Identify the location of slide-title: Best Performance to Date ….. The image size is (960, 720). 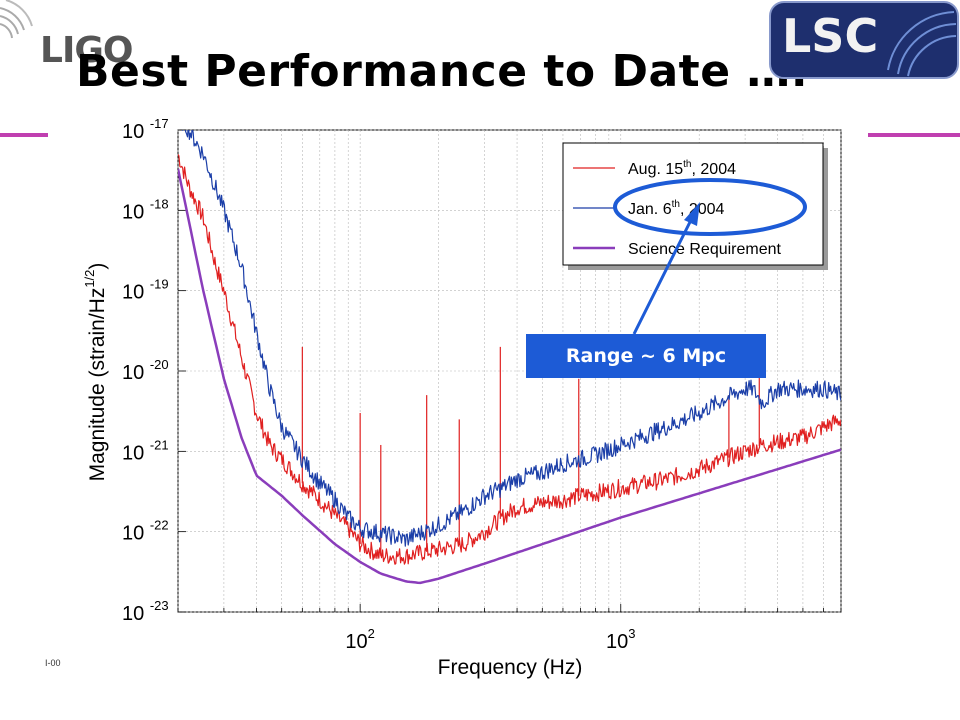
(442, 71).